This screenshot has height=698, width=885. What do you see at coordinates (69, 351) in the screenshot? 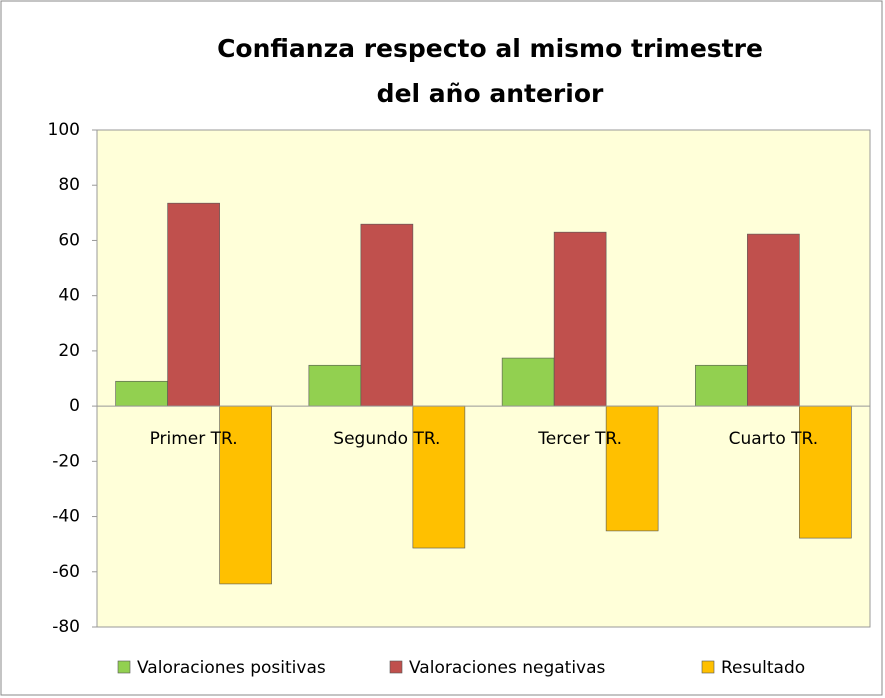
I see `y-tick-label: 20` at bounding box center [69, 351].